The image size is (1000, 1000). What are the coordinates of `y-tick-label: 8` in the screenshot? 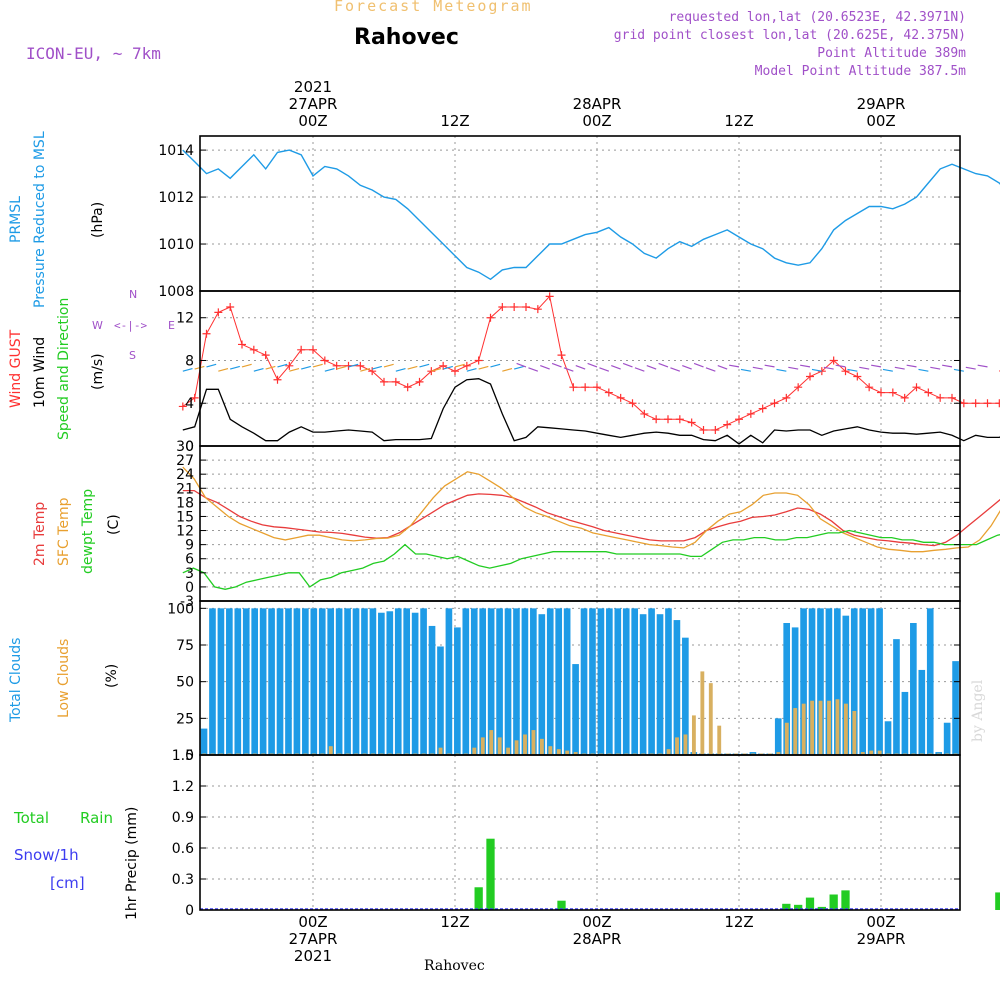 It's located at (189, 361).